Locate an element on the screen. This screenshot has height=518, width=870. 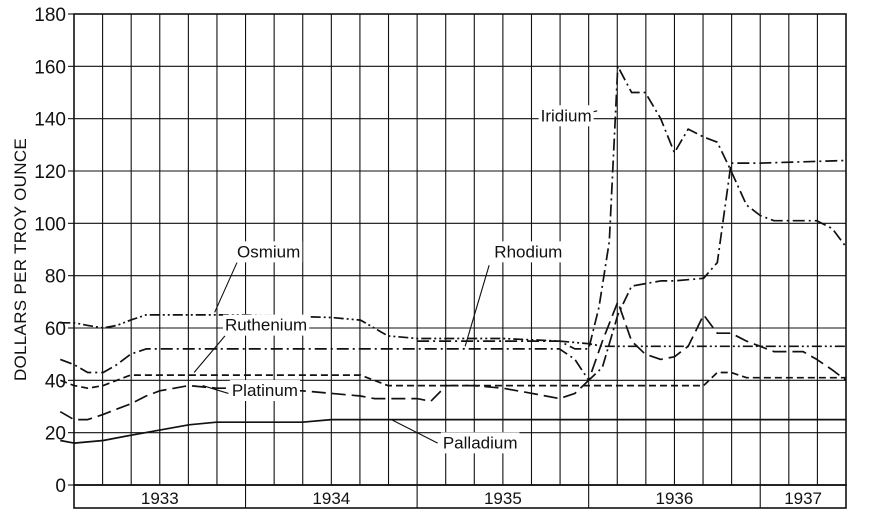
series-label-rhodium: Rhodium is located at coordinates (528, 251).